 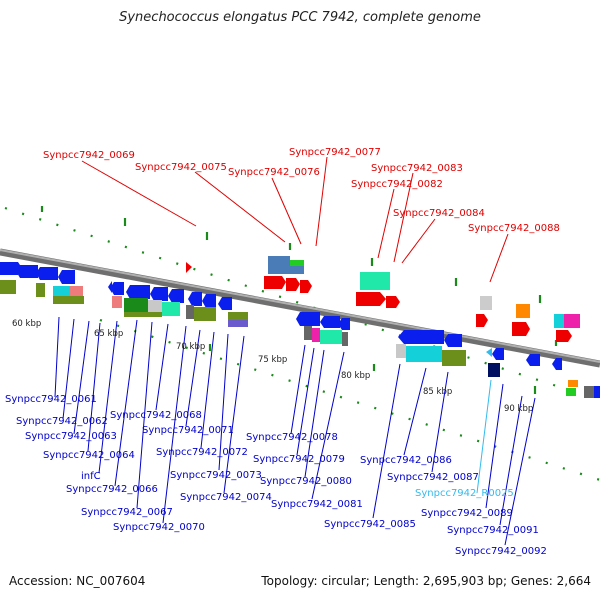 I want to click on tick-label: 60 kbp, so click(x=26, y=324).